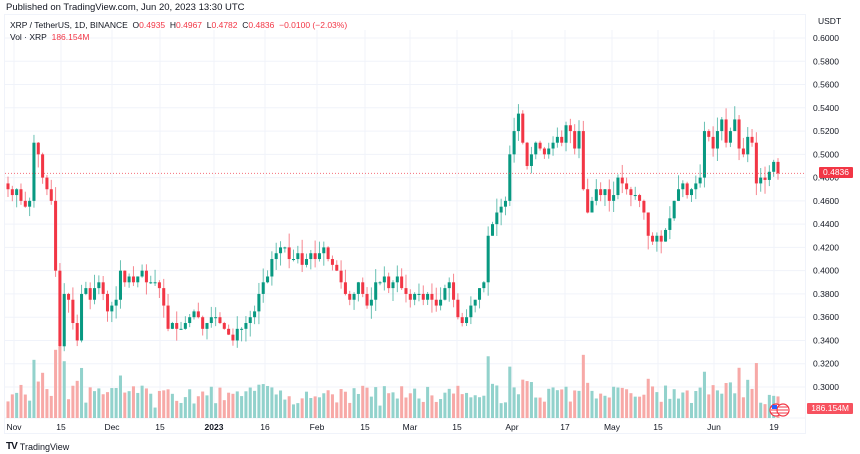 This screenshot has height=454, width=860. What do you see at coordinates (779, 410) in the screenshot?
I see `us-economic-events-icon` at bounding box center [779, 410].